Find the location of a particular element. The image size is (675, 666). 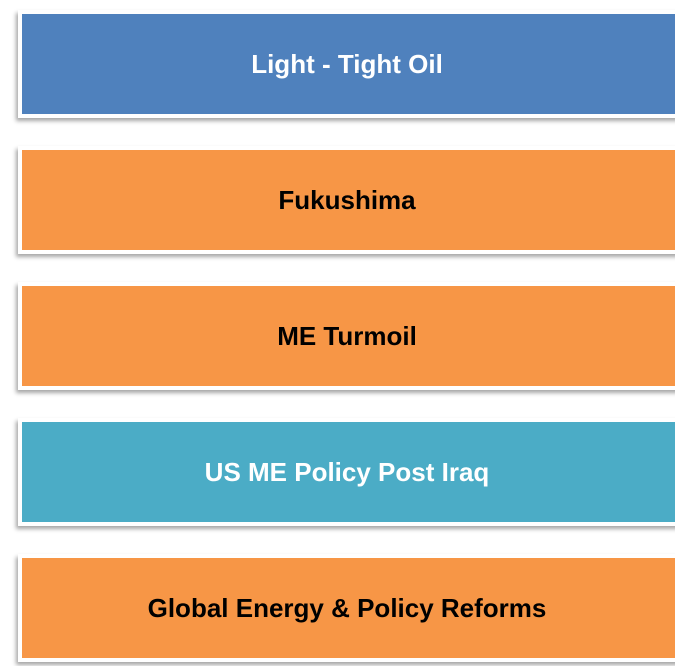

box-label: Global Energy & Policy Reforms is located at coordinates (347, 607).